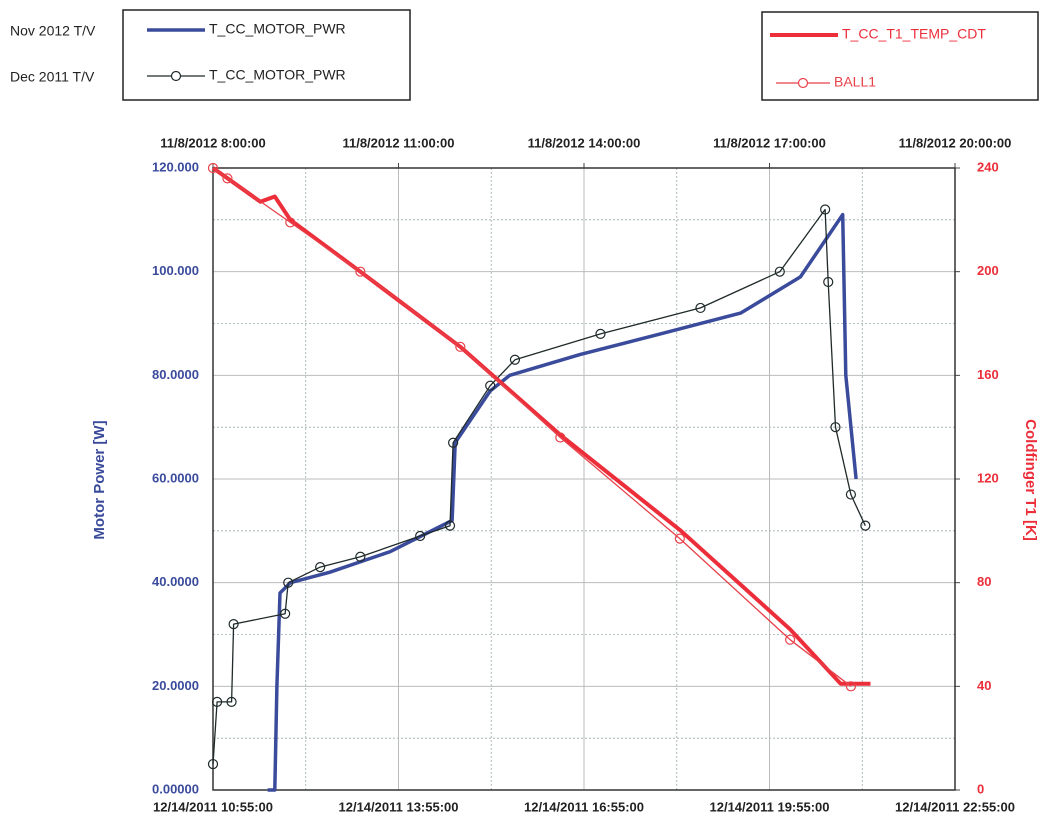 This screenshot has height=824, width=1039. I want to click on x2-tick-label: 11/8/2012 11:00:00, so click(398, 142).